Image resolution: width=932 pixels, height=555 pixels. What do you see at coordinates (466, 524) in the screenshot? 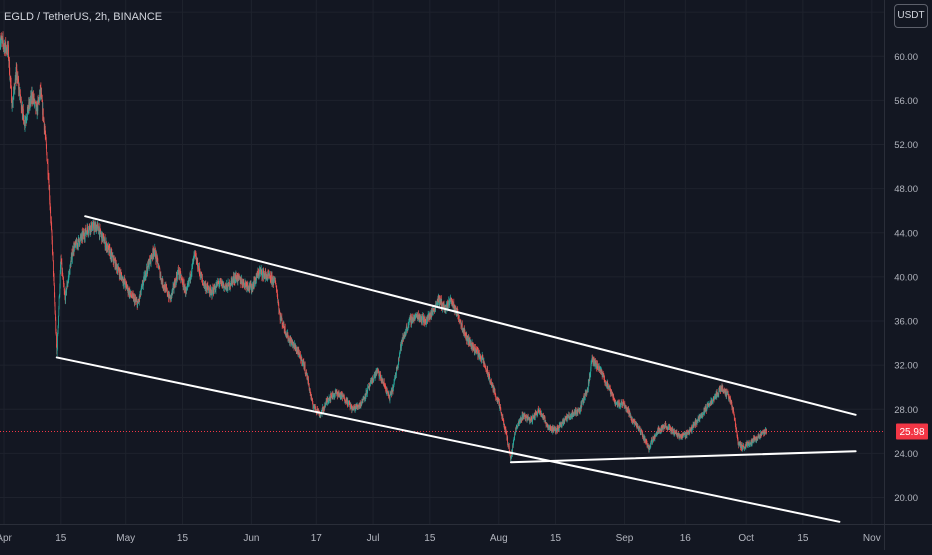
I see `time-axis-divider` at bounding box center [466, 524].